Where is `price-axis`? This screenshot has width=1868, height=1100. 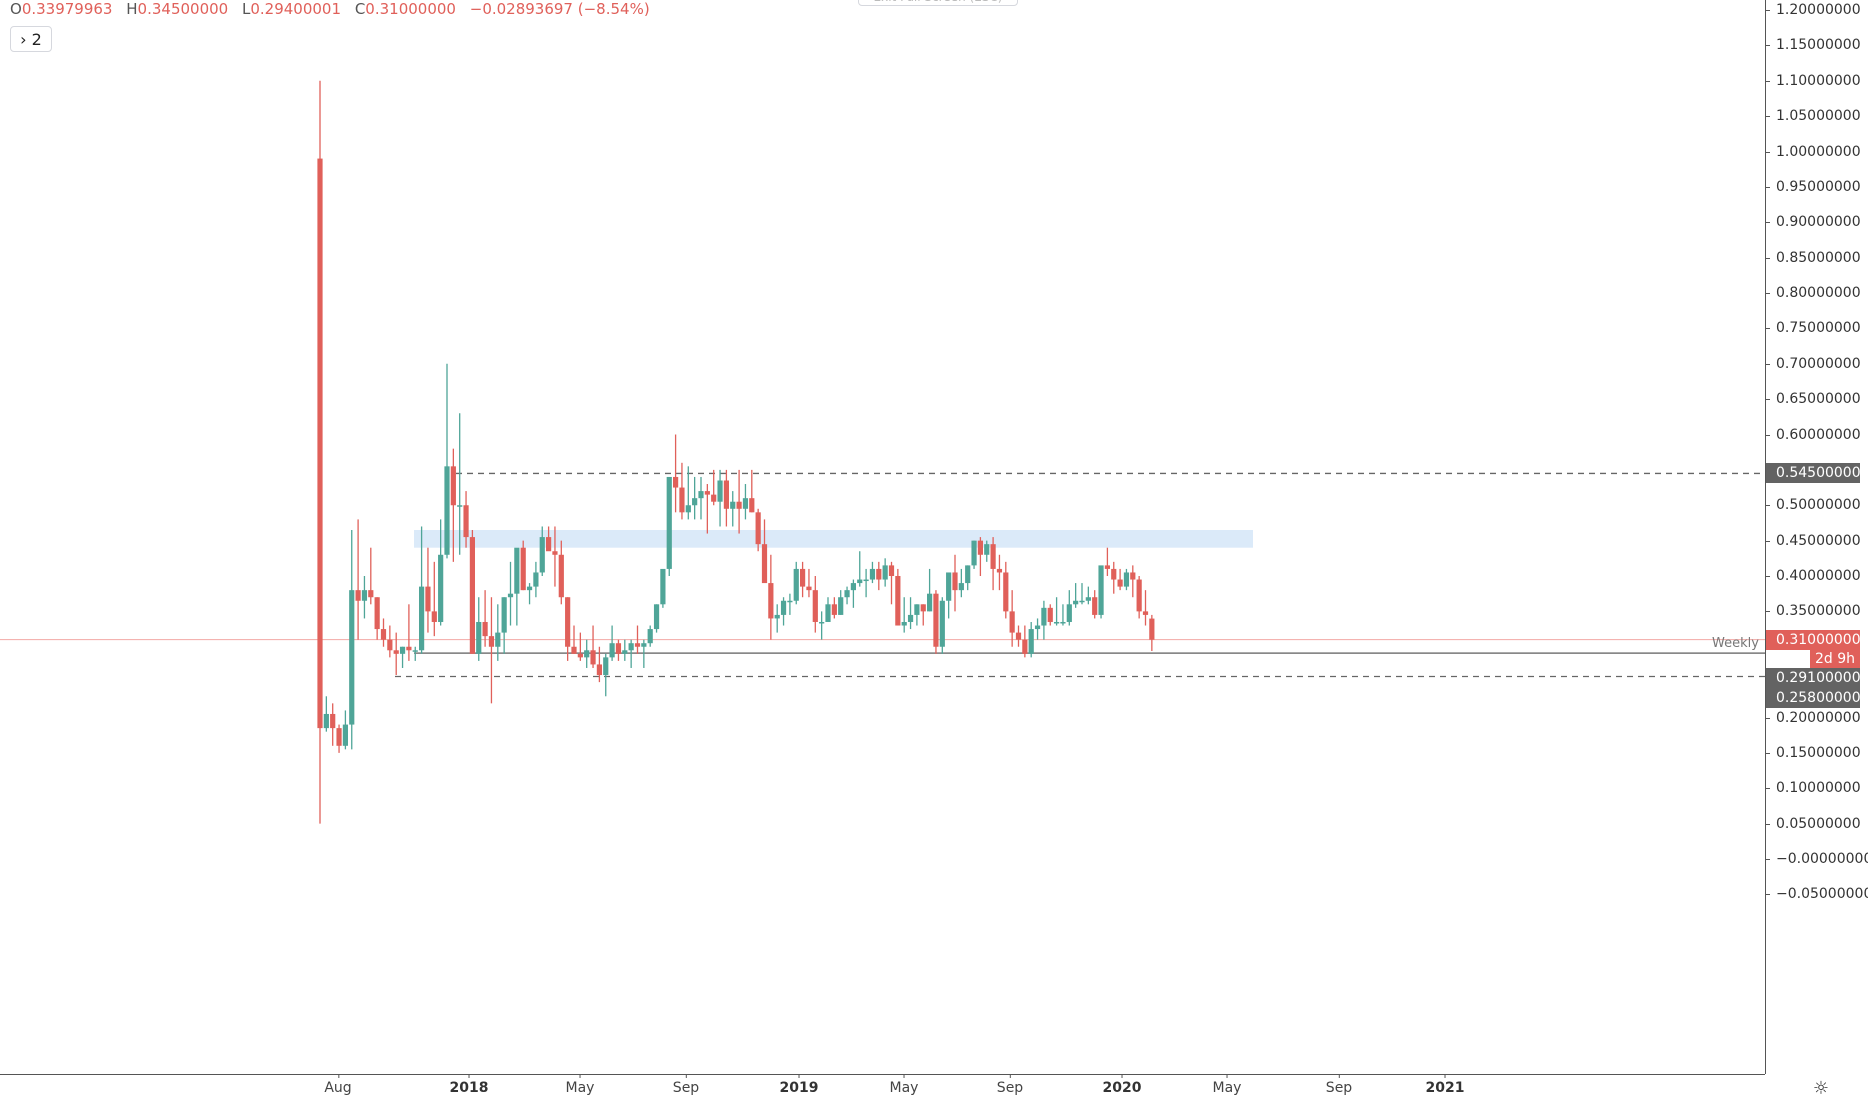
price-axis is located at coordinates (1816, 537).